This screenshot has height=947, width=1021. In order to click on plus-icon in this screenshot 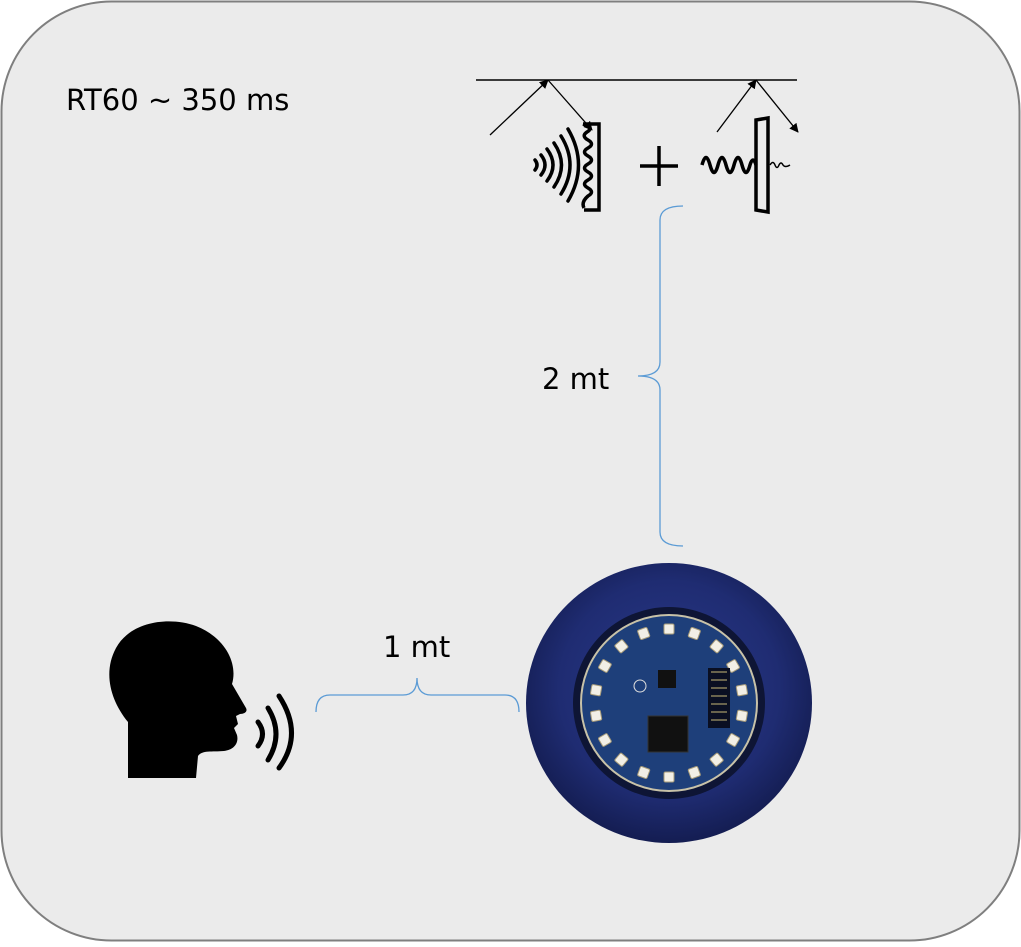, I will do `click(659, 166)`.